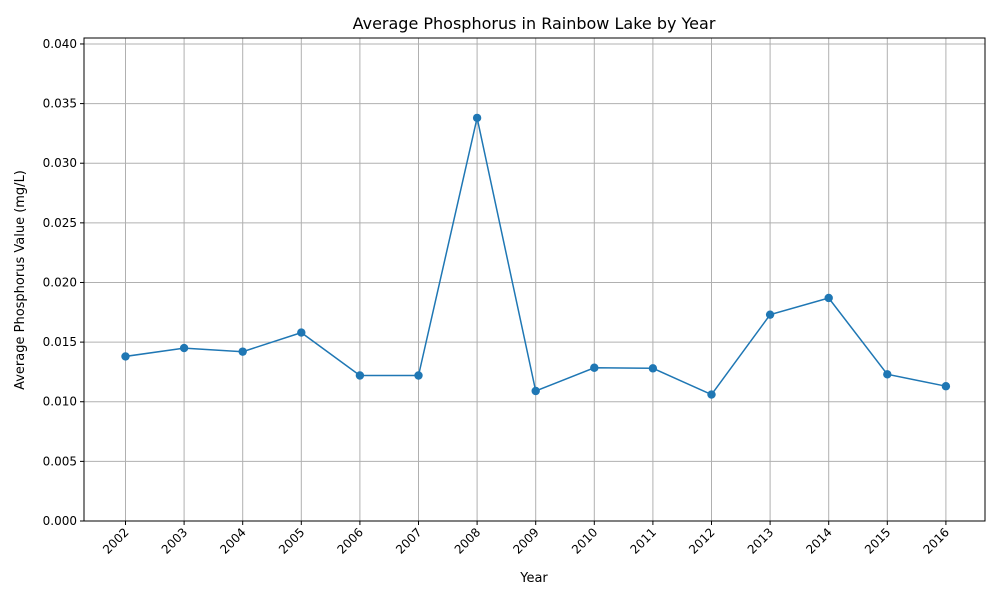  What do you see at coordinates (20, 280) in the screenshot?
I see `y-axis-title: Average Phosphorus Value (mg/L)` at bounding box center [20, 280].